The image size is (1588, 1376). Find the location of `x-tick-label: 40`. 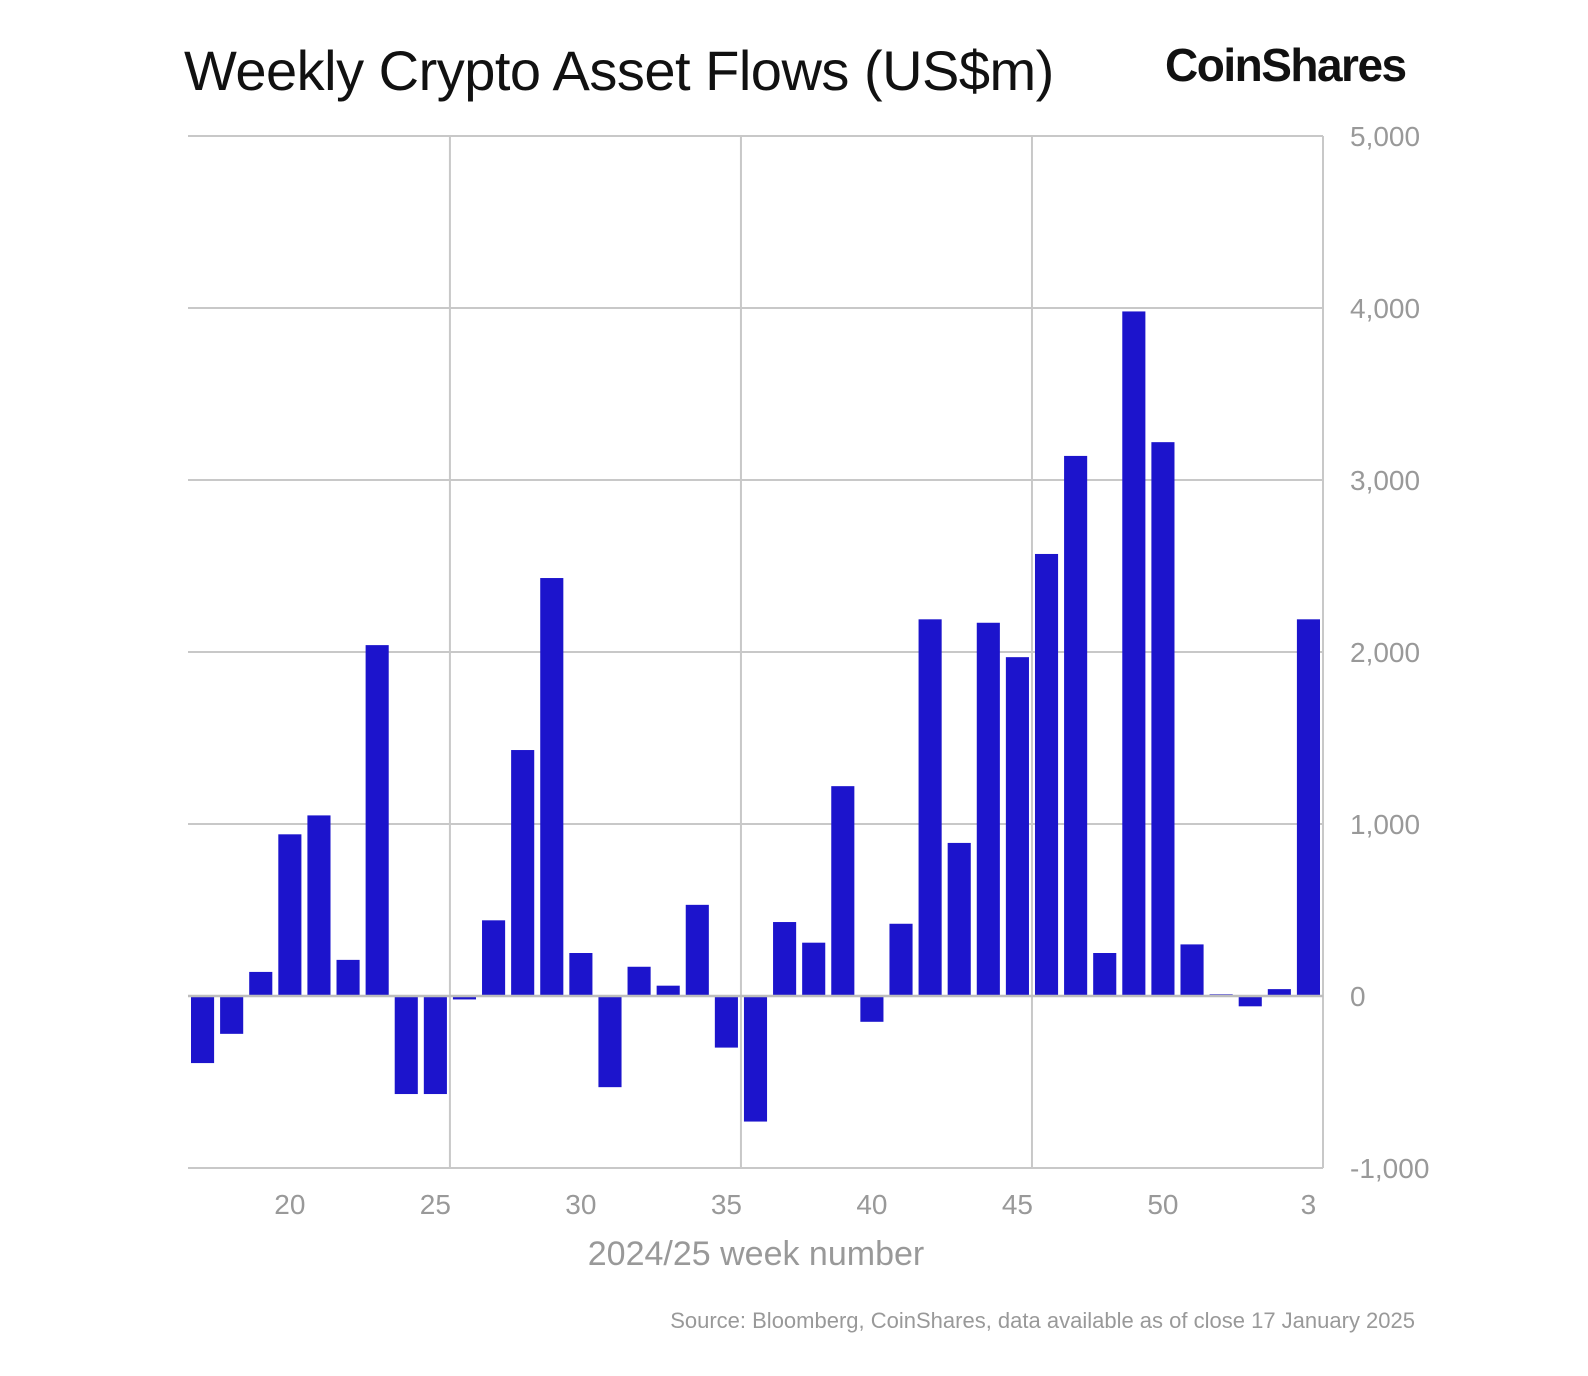

x-tick-label: 40 is located at coordinates (871, 1204).